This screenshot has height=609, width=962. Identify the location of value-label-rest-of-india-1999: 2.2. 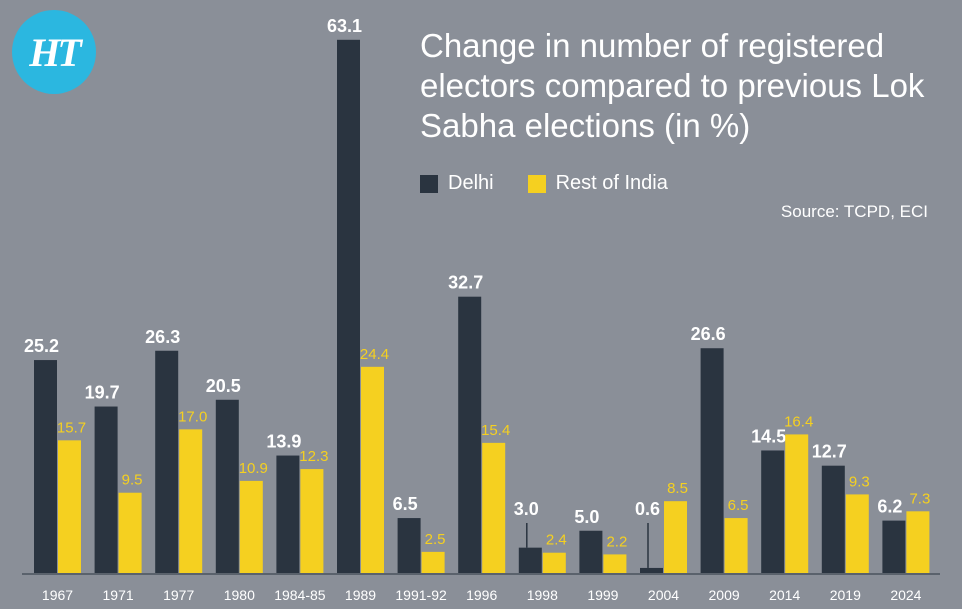
(616, 541).